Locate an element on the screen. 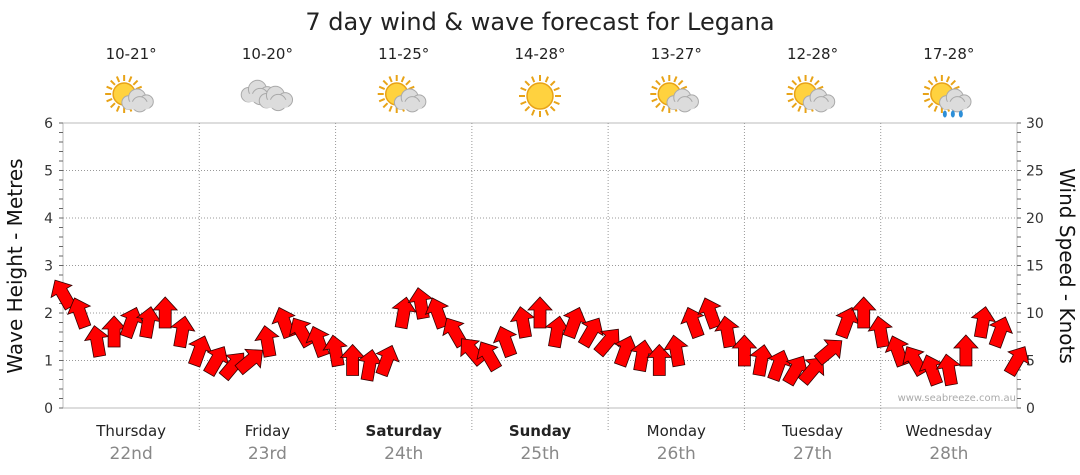 Image resolution: width=1080 pixels, height=475 pixels. right-tick-label: 0 is located at coordinates (1030, 409).